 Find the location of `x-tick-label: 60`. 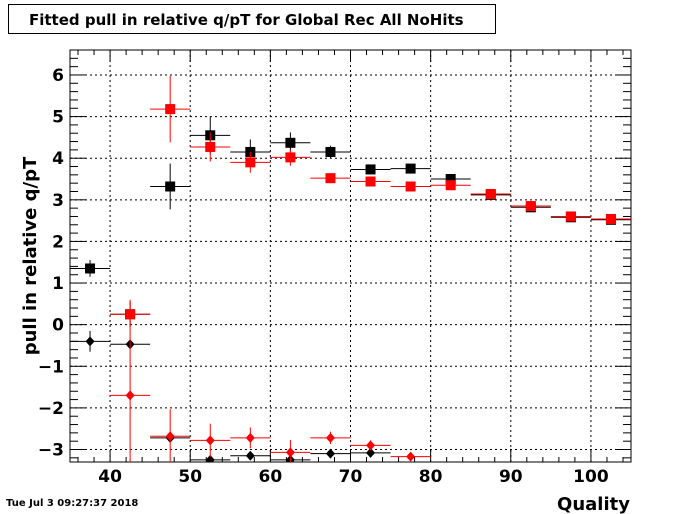

x-tick-label: 60 is located at coordinates (271, 477).